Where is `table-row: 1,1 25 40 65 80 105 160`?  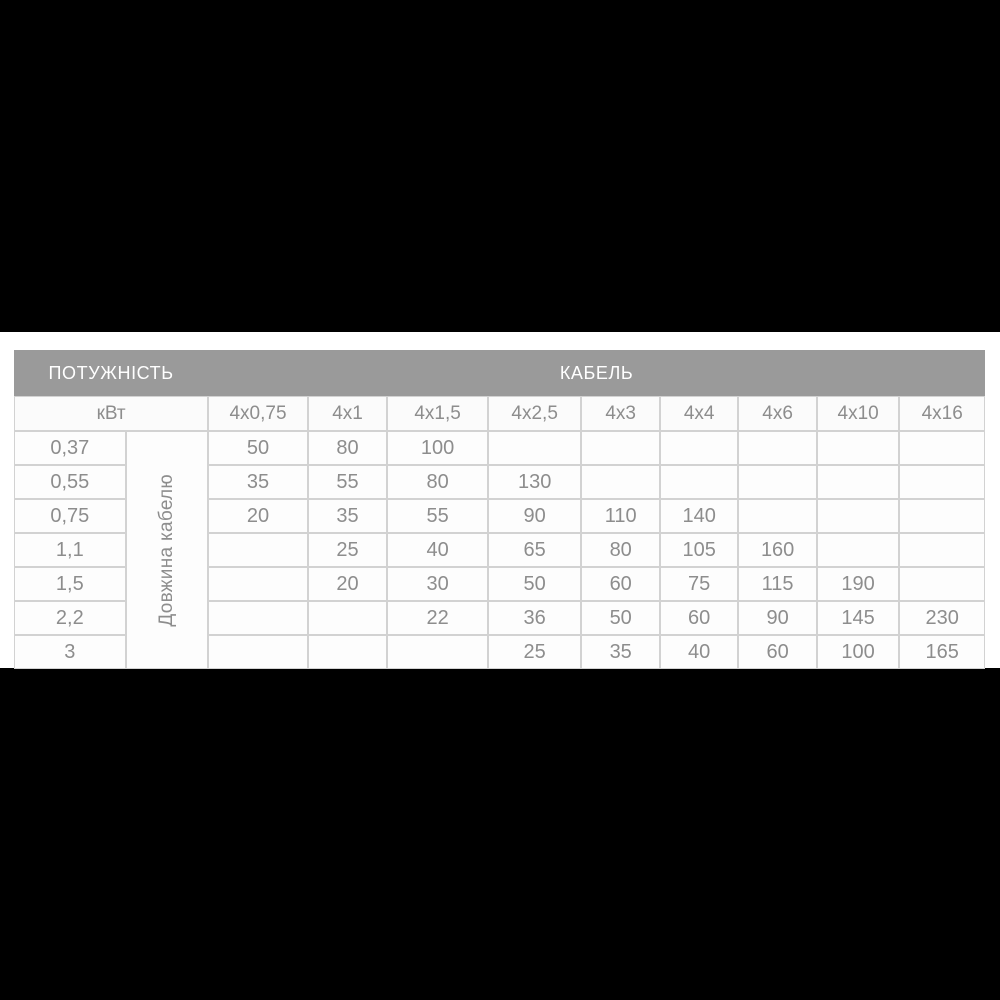
table-row: 1,1 25 40 65 80 105 160 is located at coordinates (499, 550).